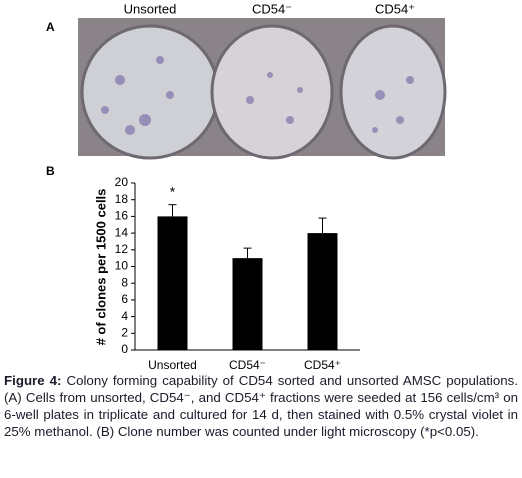 This screenshot has width=522, height=478. I want to click on y-tick-label: 12, so click(122, 249).